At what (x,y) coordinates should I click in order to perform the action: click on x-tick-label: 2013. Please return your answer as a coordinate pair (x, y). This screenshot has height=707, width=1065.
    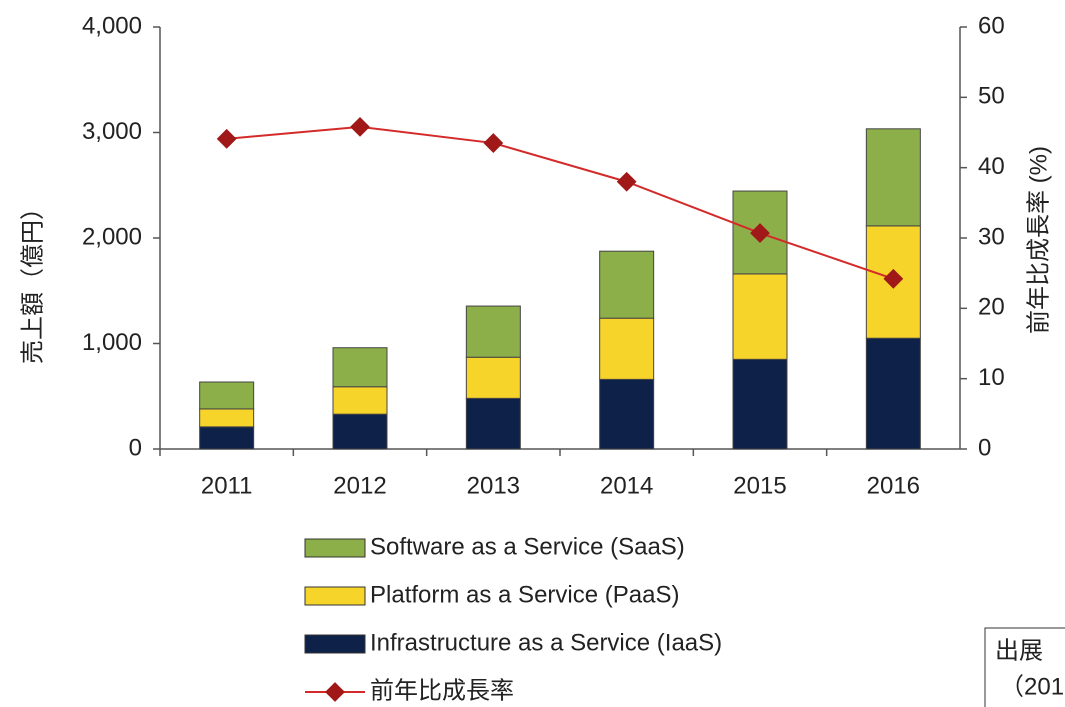
    Looking at the image, I should click on (493, 485).